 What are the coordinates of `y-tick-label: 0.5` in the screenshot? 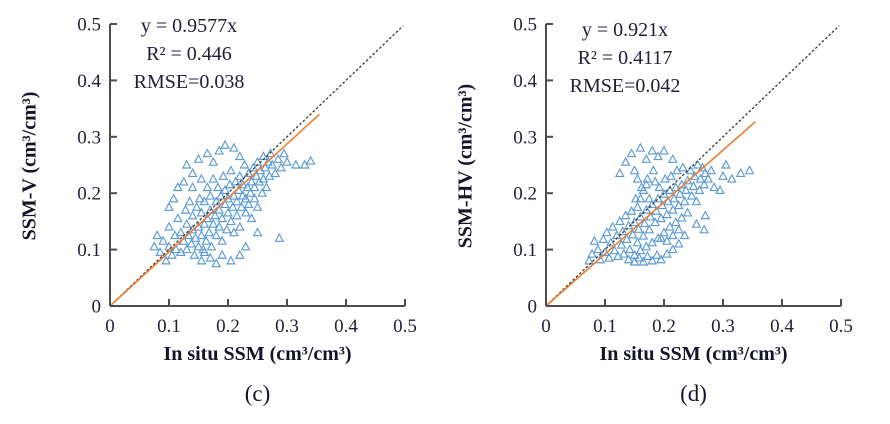 It's located at (525, 25).